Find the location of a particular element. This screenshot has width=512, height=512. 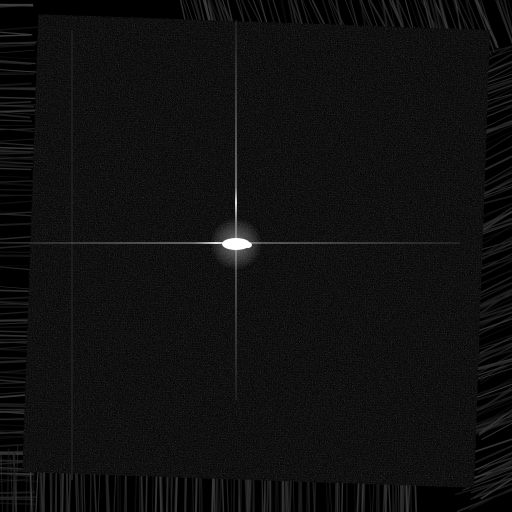

vertical-frequency-axis is located at coordinates (236, 210).